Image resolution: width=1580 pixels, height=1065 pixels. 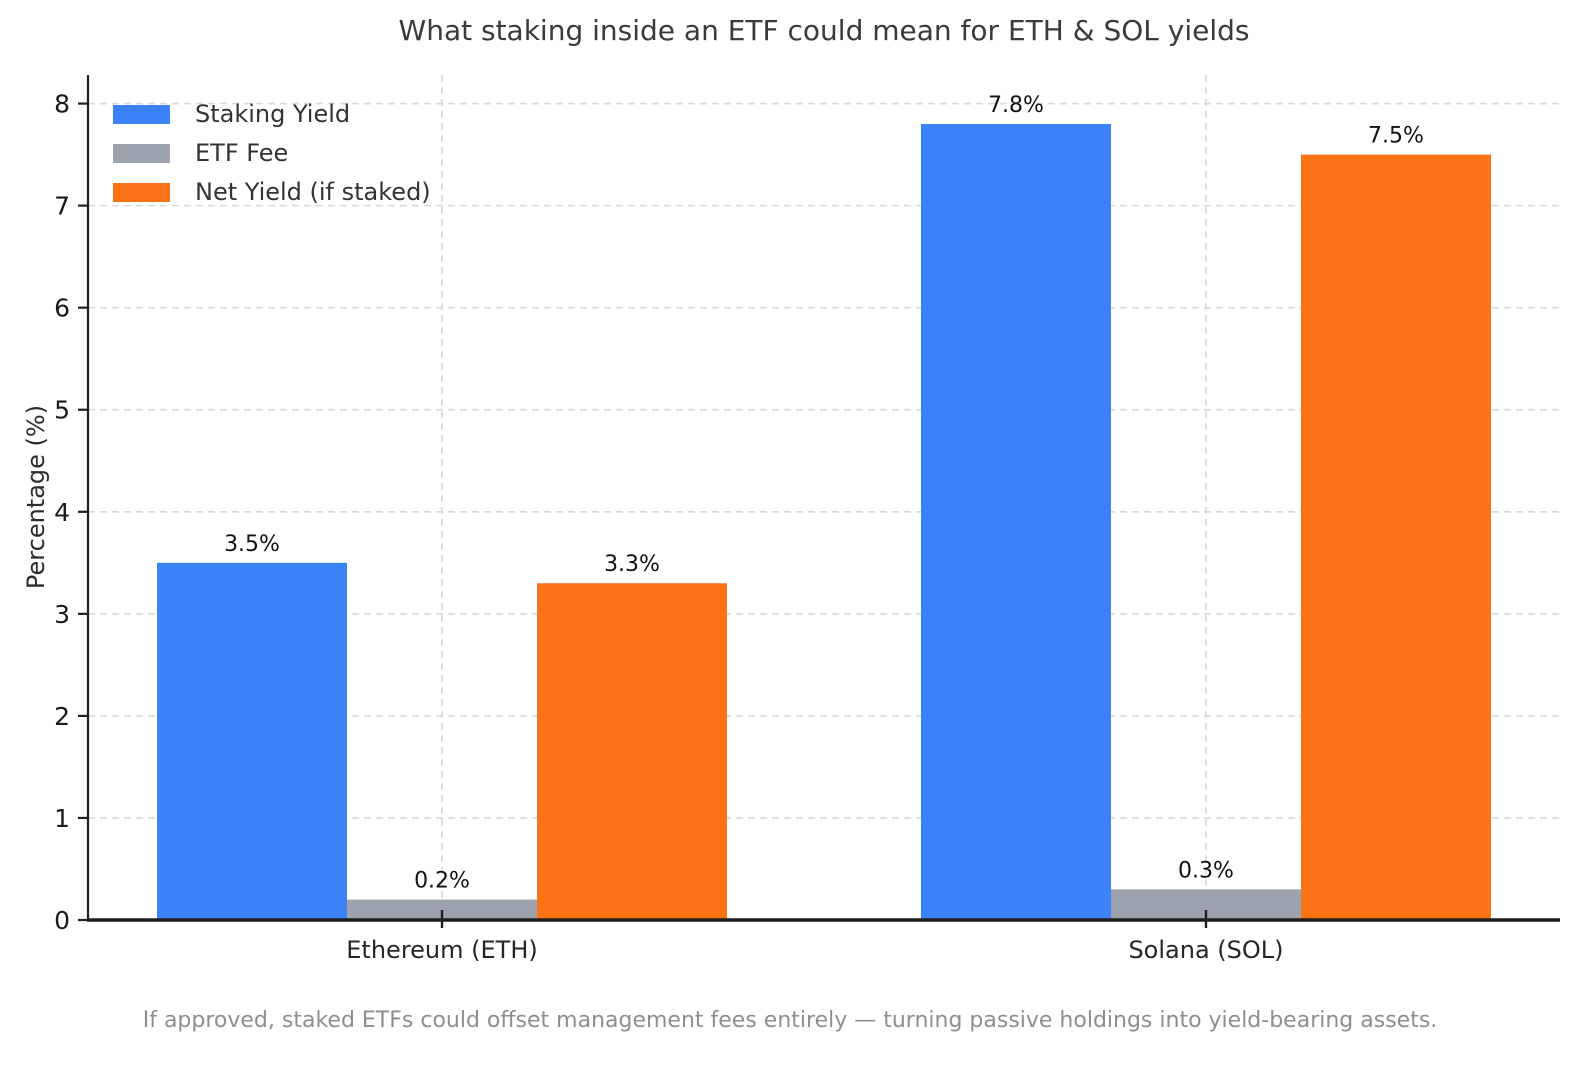 I want to click on bar-etf-fee-eth, so click(x=442, y=909).